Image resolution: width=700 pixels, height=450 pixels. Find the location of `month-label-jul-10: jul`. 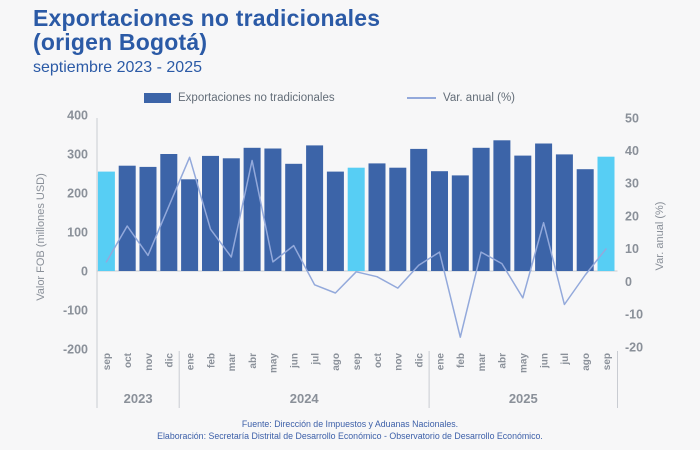

month-label-jul-10: jul is located at coordinates (315, 359).